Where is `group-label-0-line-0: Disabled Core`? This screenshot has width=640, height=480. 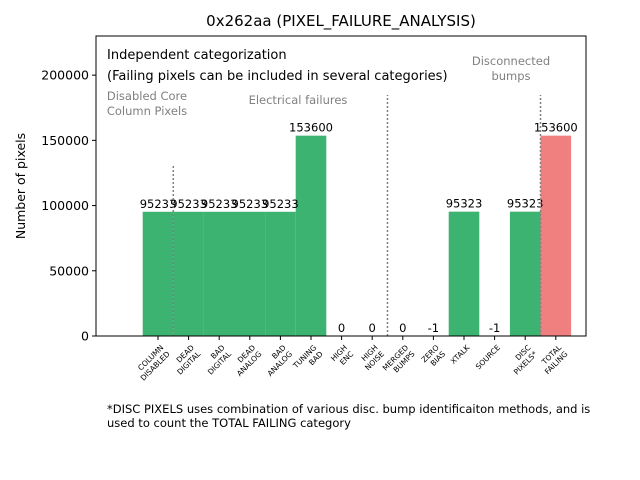
group-label-0-line-0: Disabled Core is located at coordinates (147, 96).